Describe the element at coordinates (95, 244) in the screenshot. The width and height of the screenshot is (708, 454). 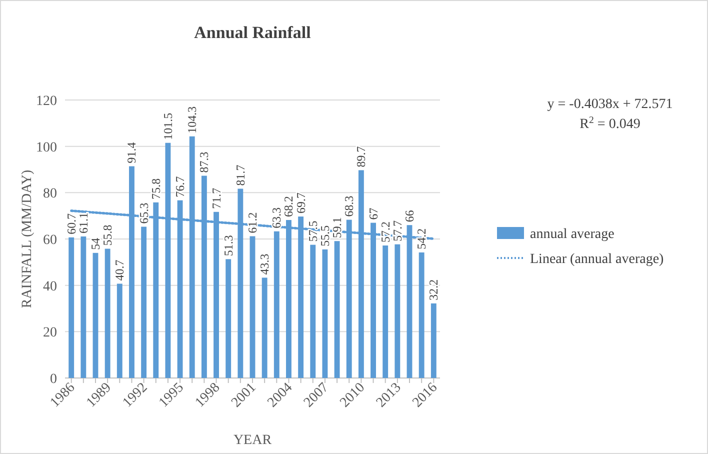
I see `data-label: 54` at that location.